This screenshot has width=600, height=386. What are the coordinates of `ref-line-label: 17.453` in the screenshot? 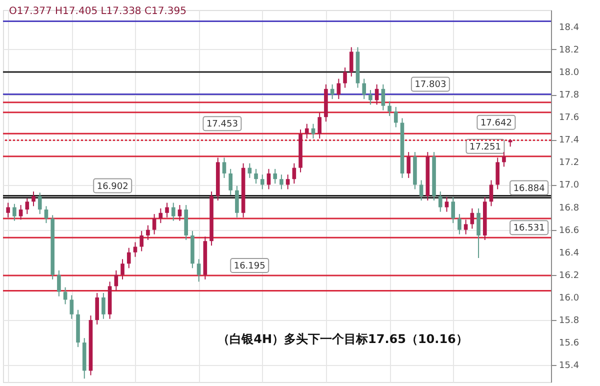 It's located at (222, 125).